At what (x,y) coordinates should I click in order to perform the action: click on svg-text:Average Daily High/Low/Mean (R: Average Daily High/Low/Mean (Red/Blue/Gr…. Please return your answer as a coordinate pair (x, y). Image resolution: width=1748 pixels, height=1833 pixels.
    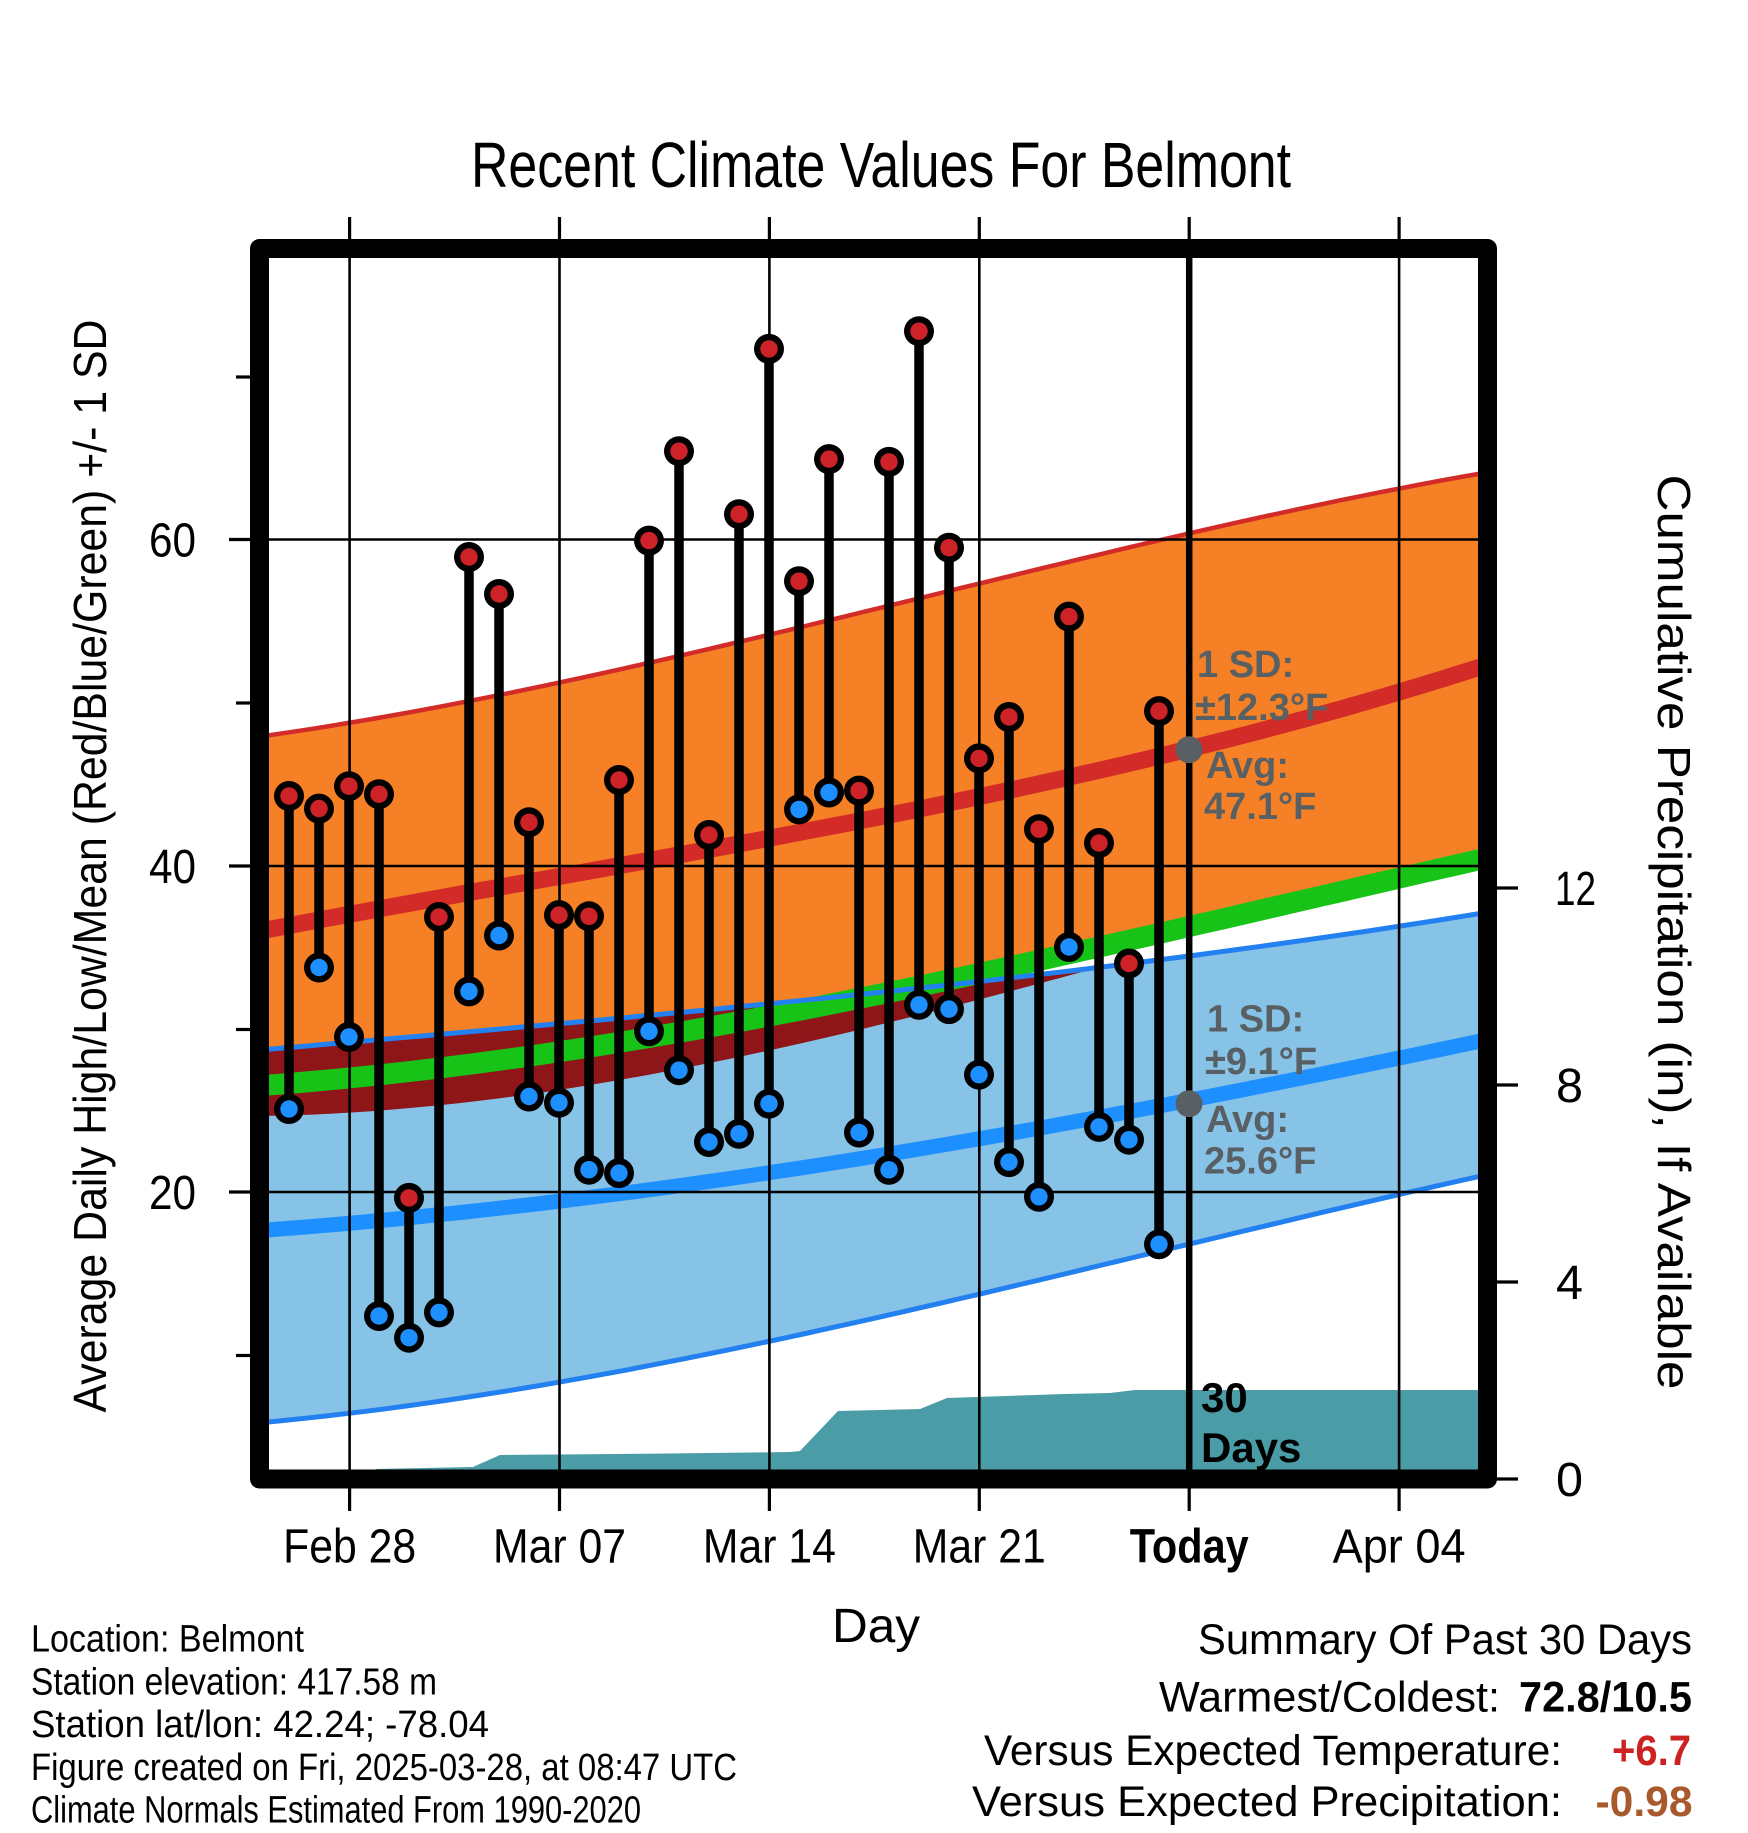
    Looking at the image, I should click on (90, 866).